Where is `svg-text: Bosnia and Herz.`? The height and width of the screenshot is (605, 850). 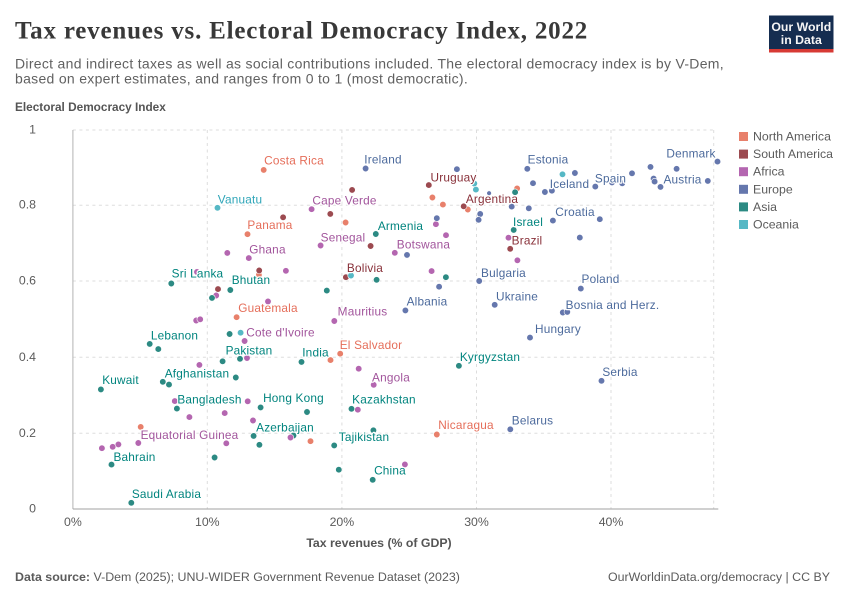 svg-text: Bosnia and Herz. is located at coordinates (613, 305).